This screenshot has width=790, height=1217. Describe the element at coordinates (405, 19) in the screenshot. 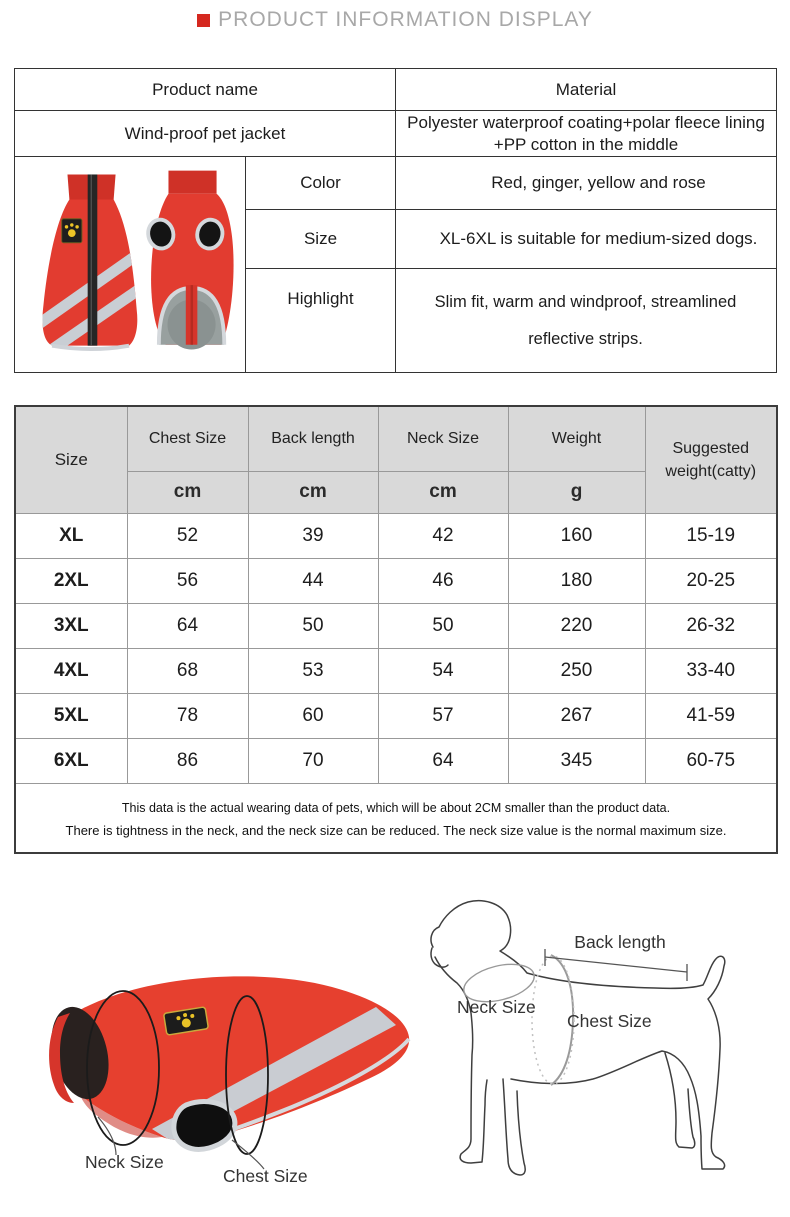

I see `page-title: PRODUCT INFORMATION DISPLAY` at that location.